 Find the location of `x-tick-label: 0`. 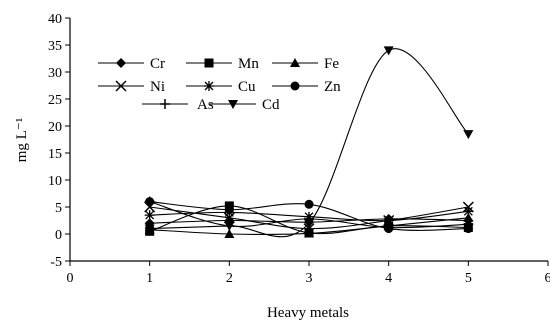

x-tick-label: 0 is located at coordinates (70, 278).